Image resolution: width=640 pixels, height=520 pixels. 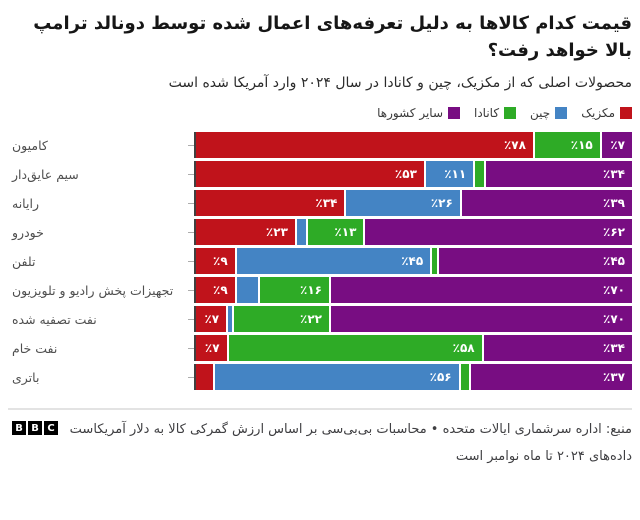 What do you see at coordinates (614, 203) in the screenshot?
I see `value-label: ٪۳۹` at bounding box center [614, 203].